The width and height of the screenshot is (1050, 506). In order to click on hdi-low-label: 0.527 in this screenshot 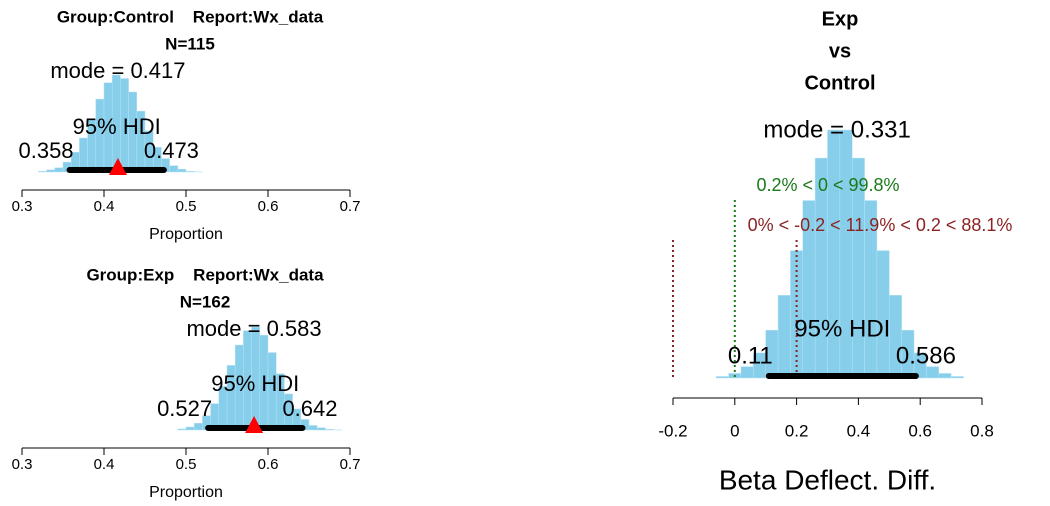, I will do `click(184, 408)`.